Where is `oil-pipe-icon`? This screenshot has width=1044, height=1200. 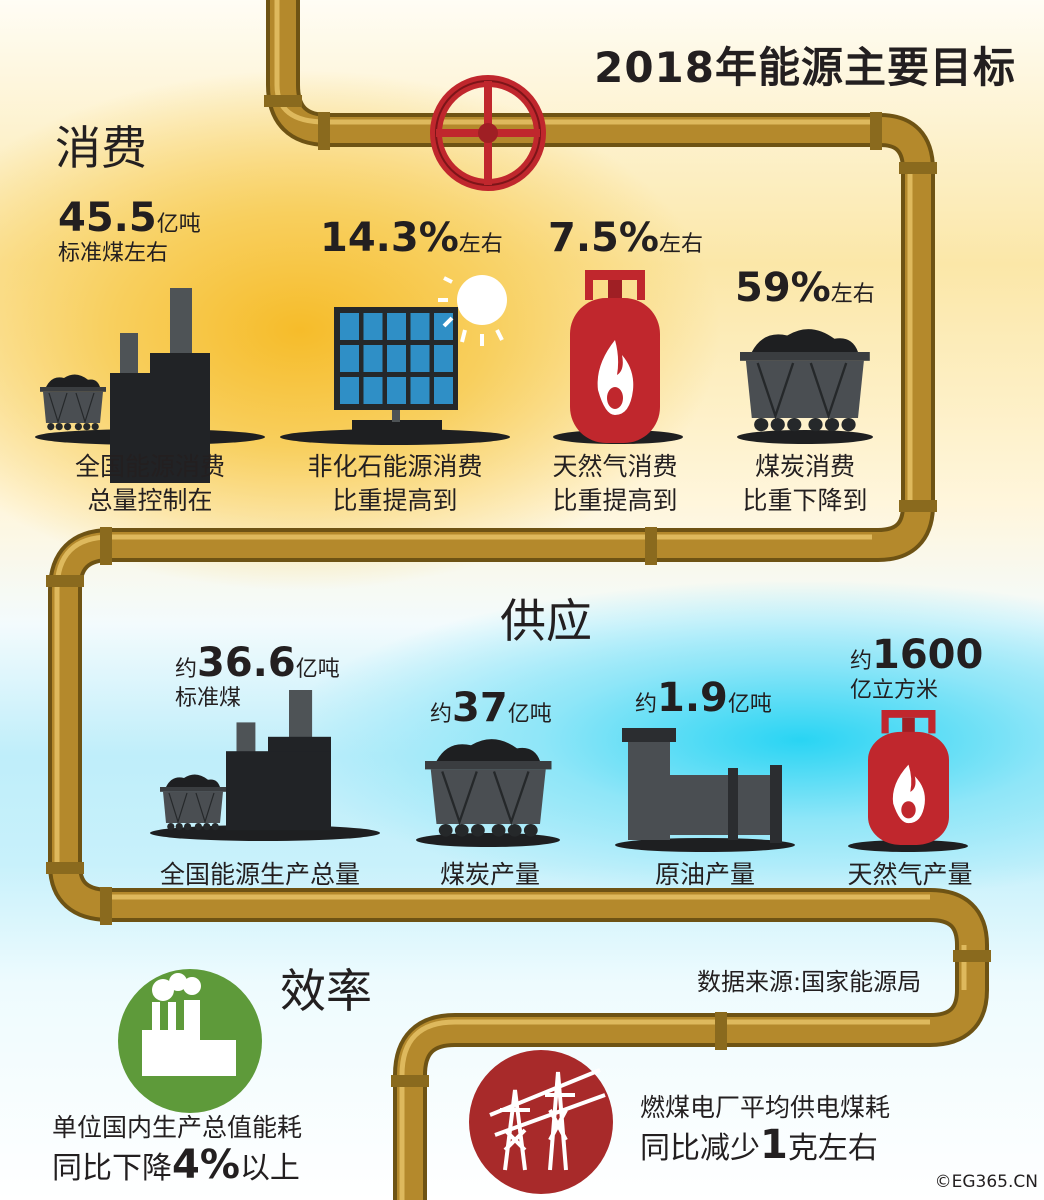 oil-pipe-icon is located at coordinates (705, 790).